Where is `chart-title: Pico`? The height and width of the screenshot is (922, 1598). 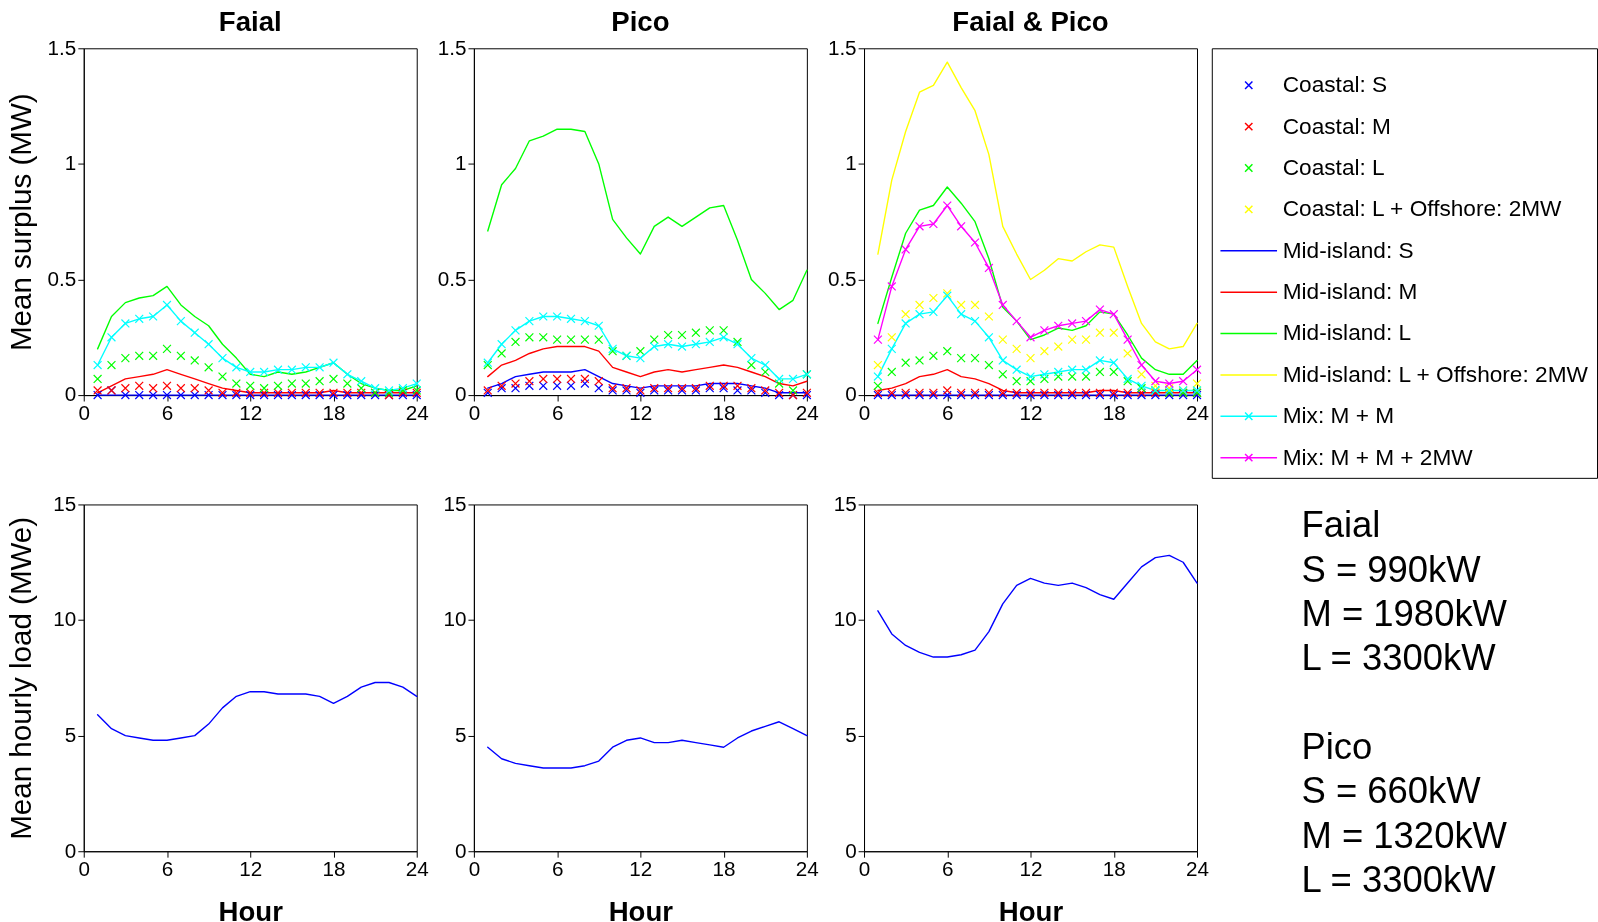 chart-title: Pico is located at coordinates (640, 21).